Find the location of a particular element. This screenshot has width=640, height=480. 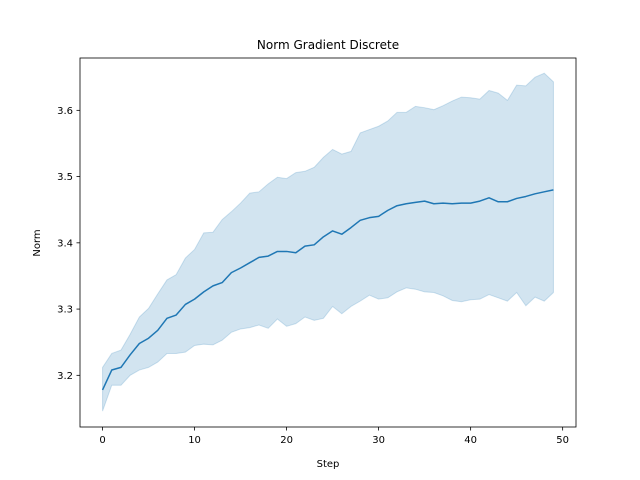

x-tick-label: 30 is located at coordinates (378, 440).